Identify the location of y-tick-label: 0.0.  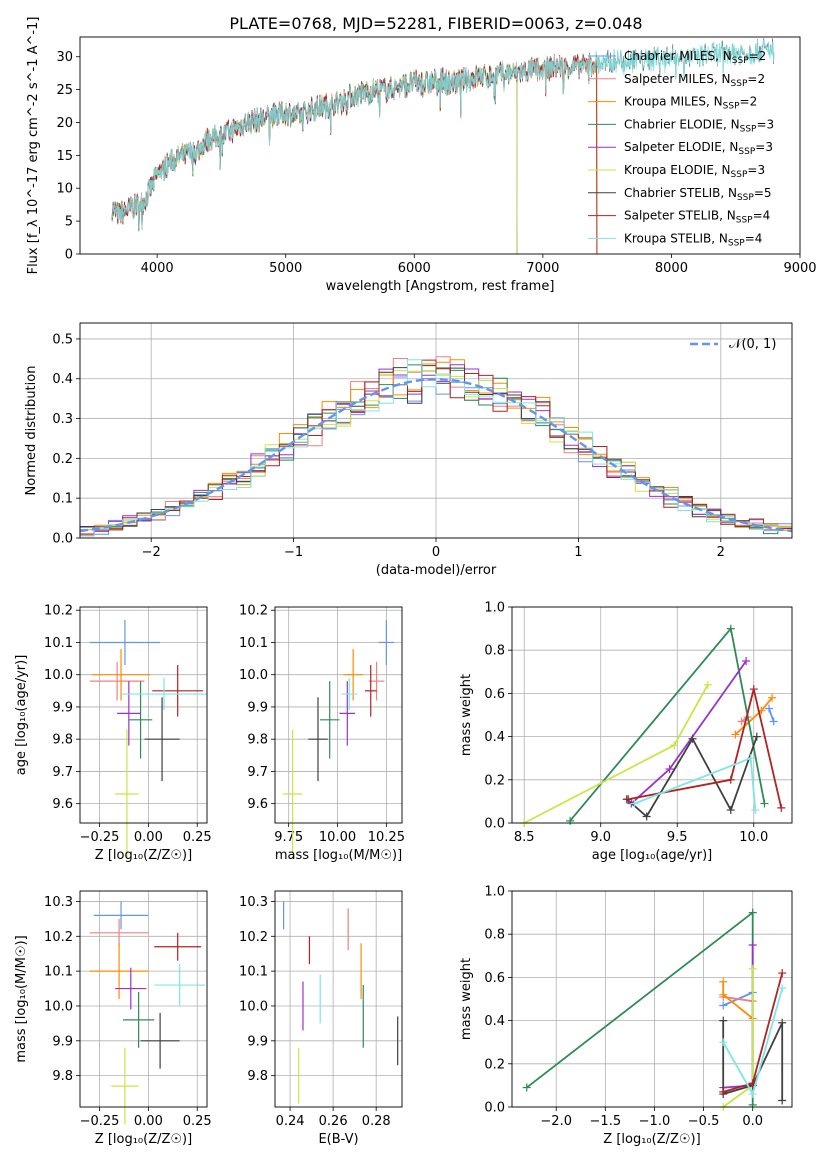
(494, 824).